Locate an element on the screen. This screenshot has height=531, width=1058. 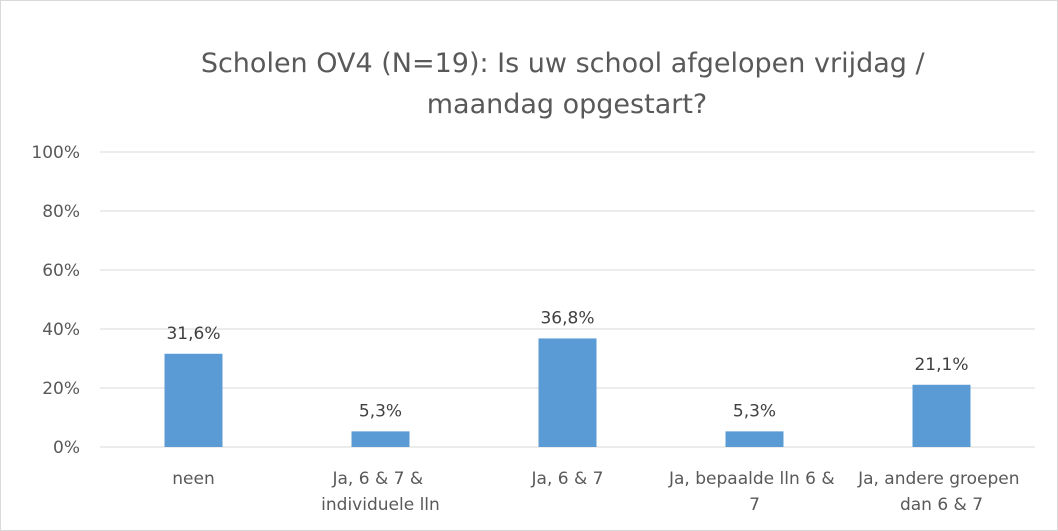
y-tick-label: 80% is located at coordinates (61, 212).